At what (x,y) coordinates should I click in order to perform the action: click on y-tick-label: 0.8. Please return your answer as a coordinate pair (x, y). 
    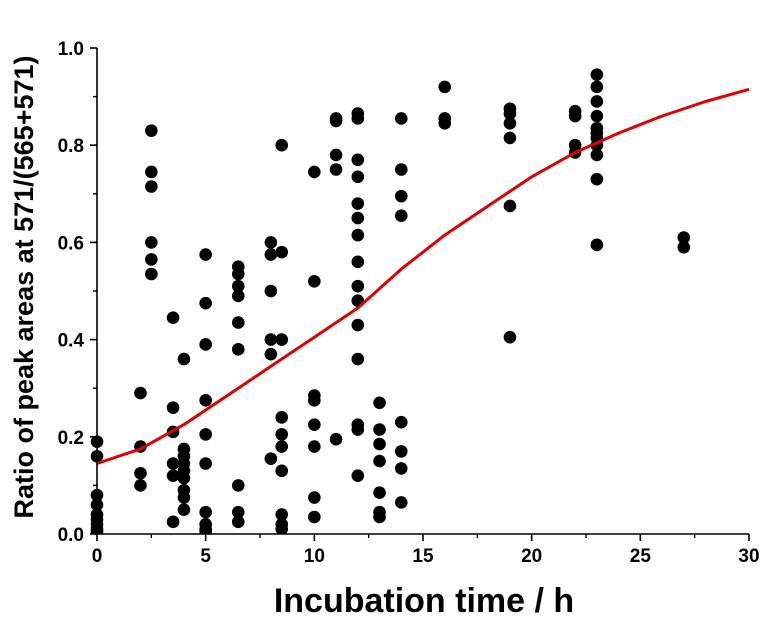
    Looking at the image, I should click on (71, 146).